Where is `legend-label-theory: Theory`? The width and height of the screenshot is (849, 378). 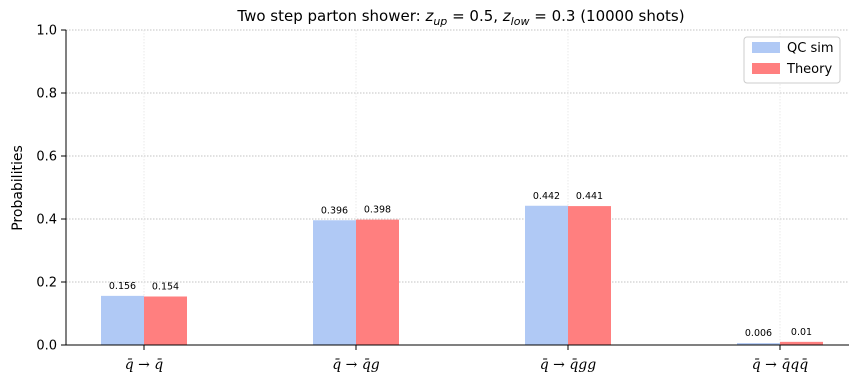
legend-label-theory: Theory is located at coordinates (809, 69).